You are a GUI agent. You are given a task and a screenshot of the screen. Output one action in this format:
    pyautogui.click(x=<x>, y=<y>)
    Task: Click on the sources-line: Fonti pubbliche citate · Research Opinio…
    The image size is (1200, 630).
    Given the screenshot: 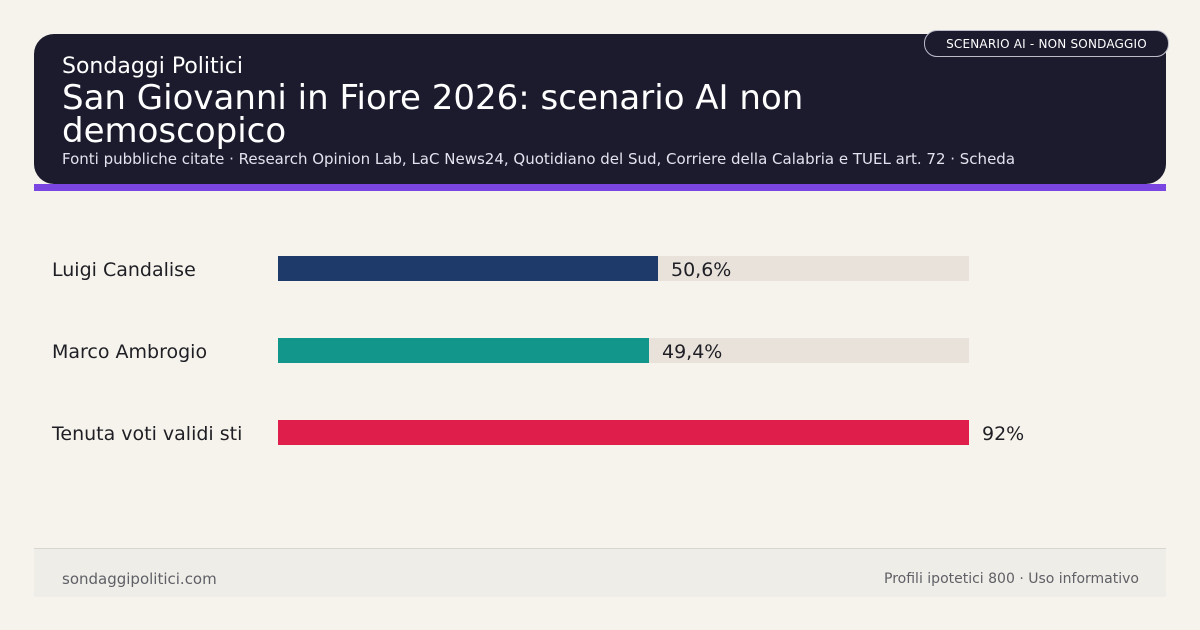 What is the action you would take?
    pyautogui.click(x=539, y=159)
    